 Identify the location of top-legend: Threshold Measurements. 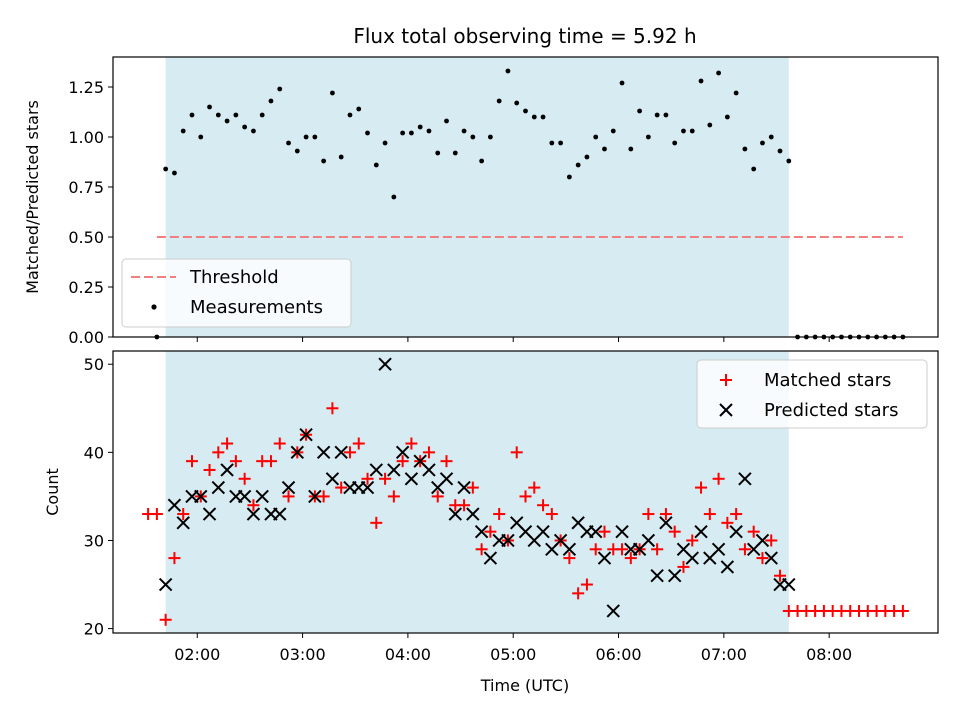
(236, 293).